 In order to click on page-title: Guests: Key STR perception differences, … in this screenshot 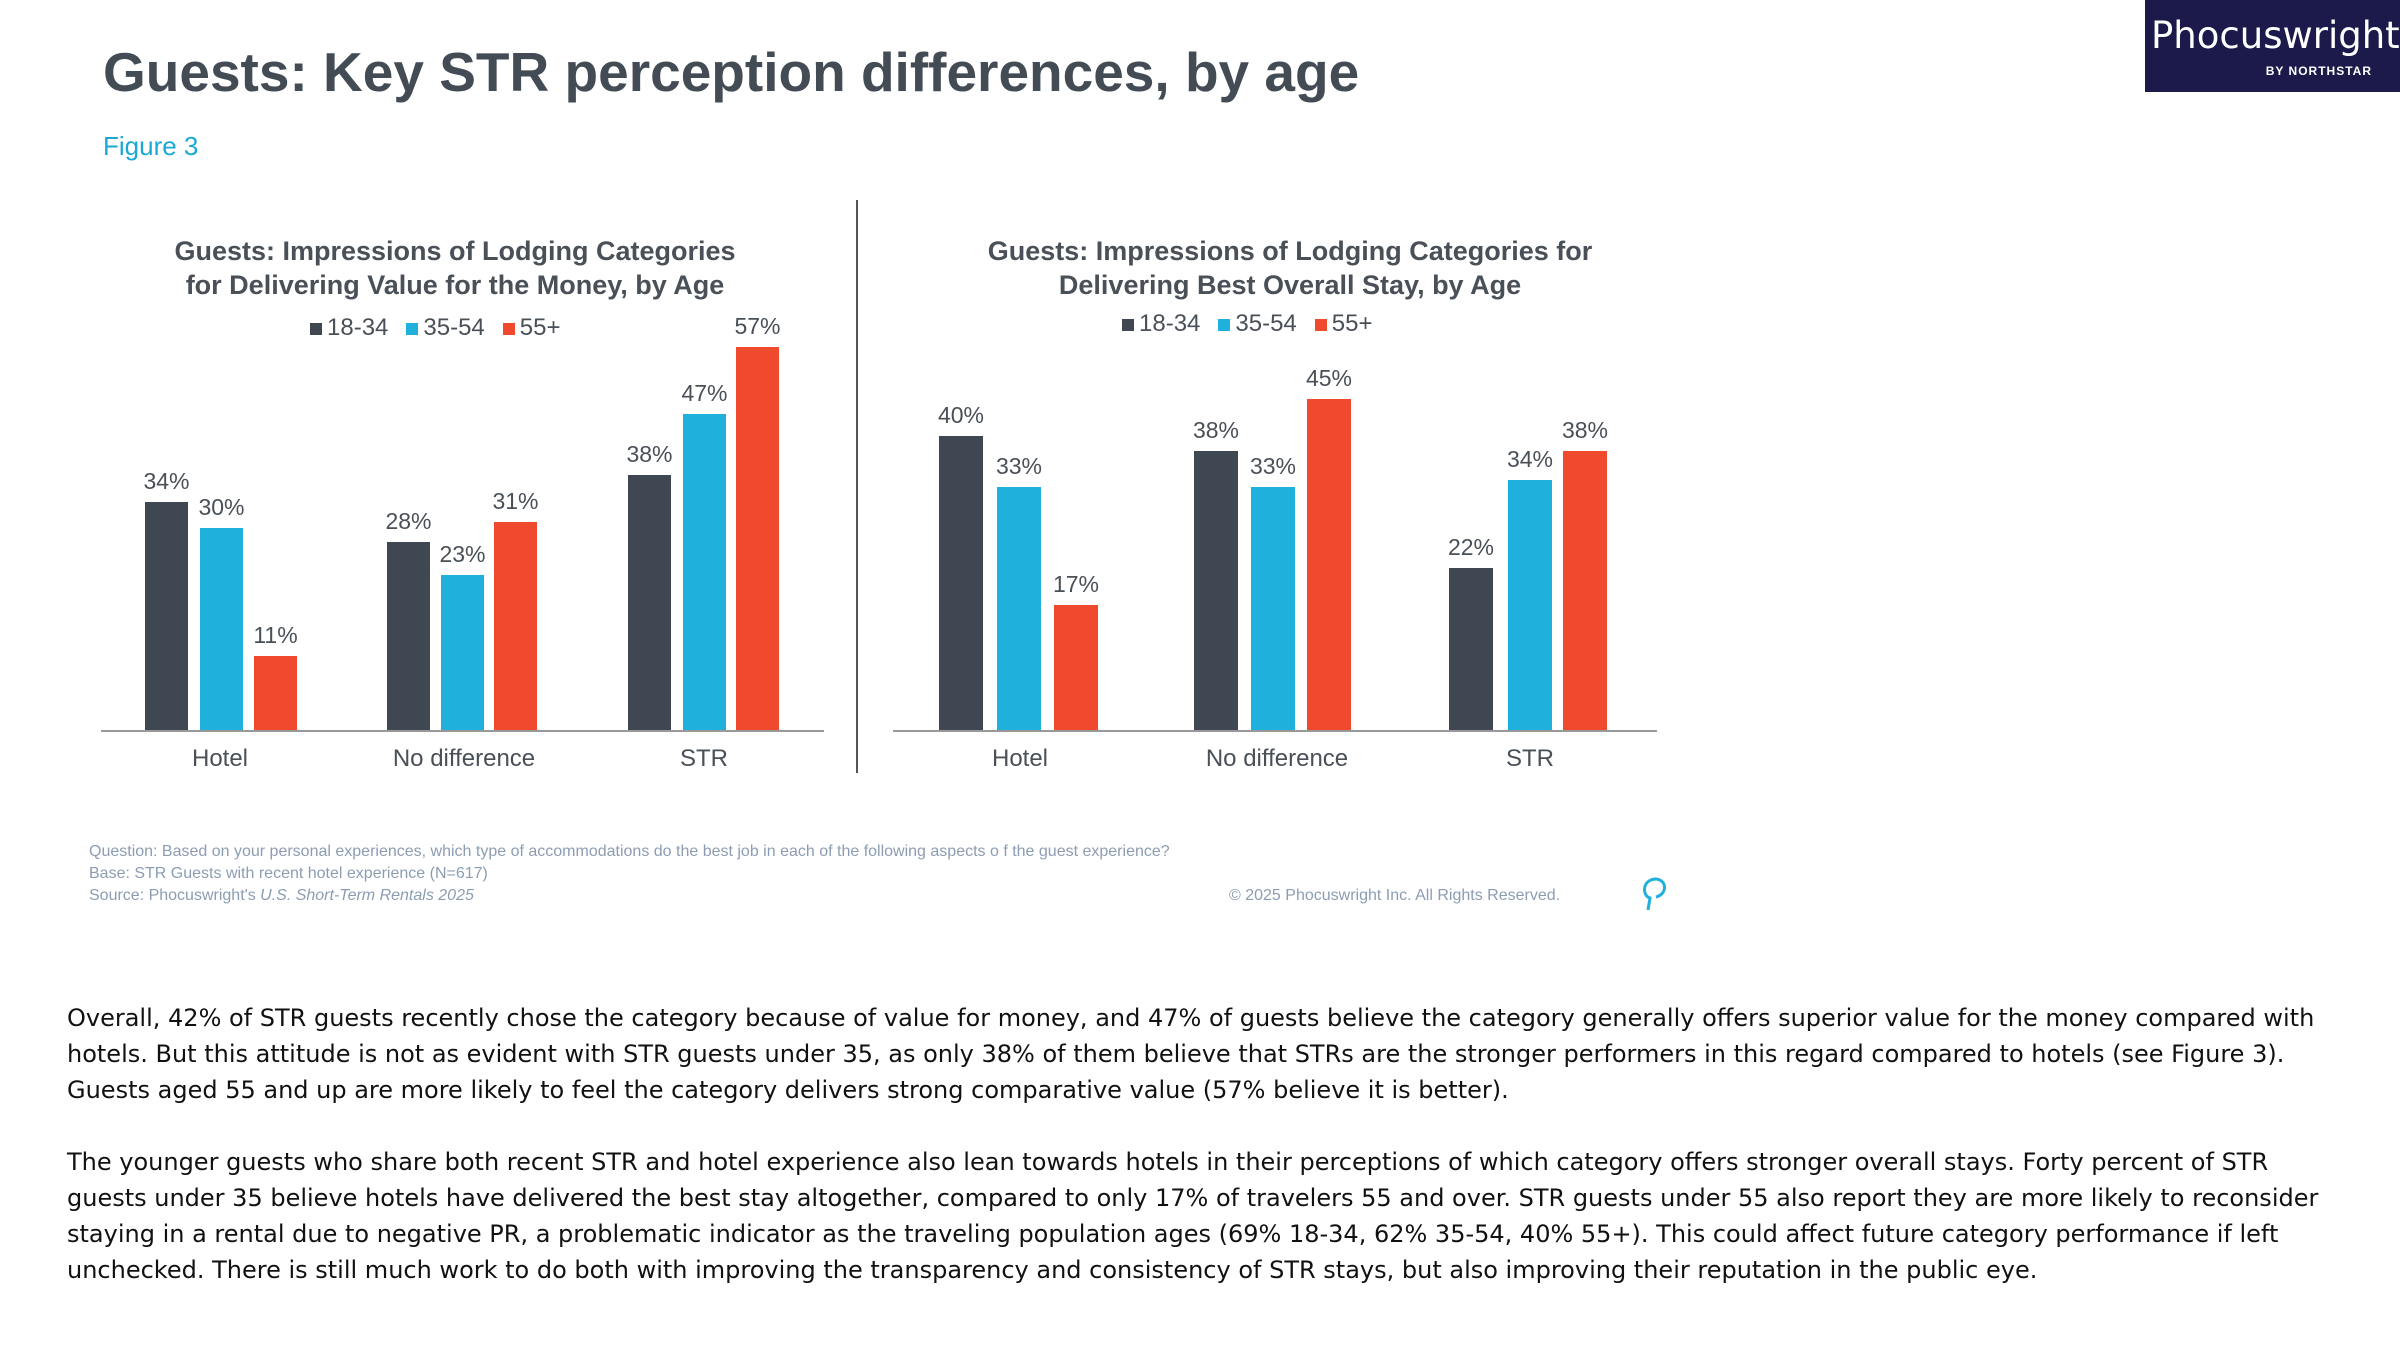, I will do `click(731, 72)`.